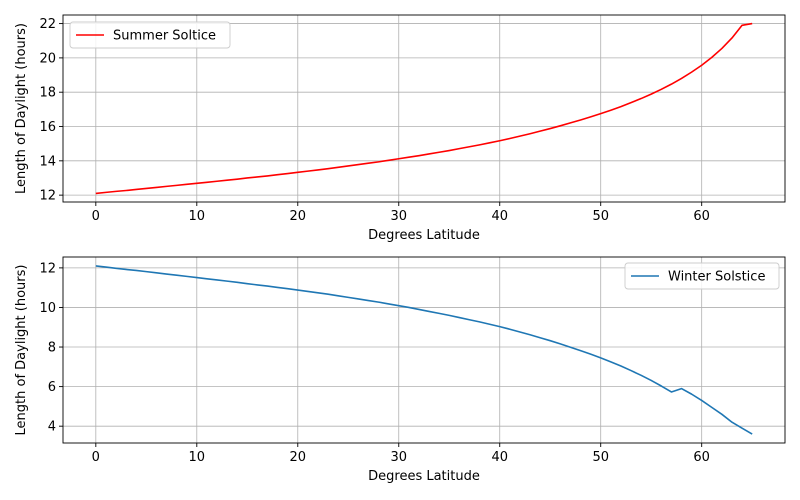  I want to click on y-tick-label: 10, so click(47, 308).